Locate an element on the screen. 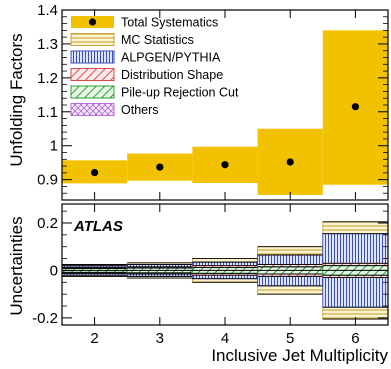 This screenshot has width=391, height=369. top-y-tick-label: 1.3 is located at coordinates (47, 44).